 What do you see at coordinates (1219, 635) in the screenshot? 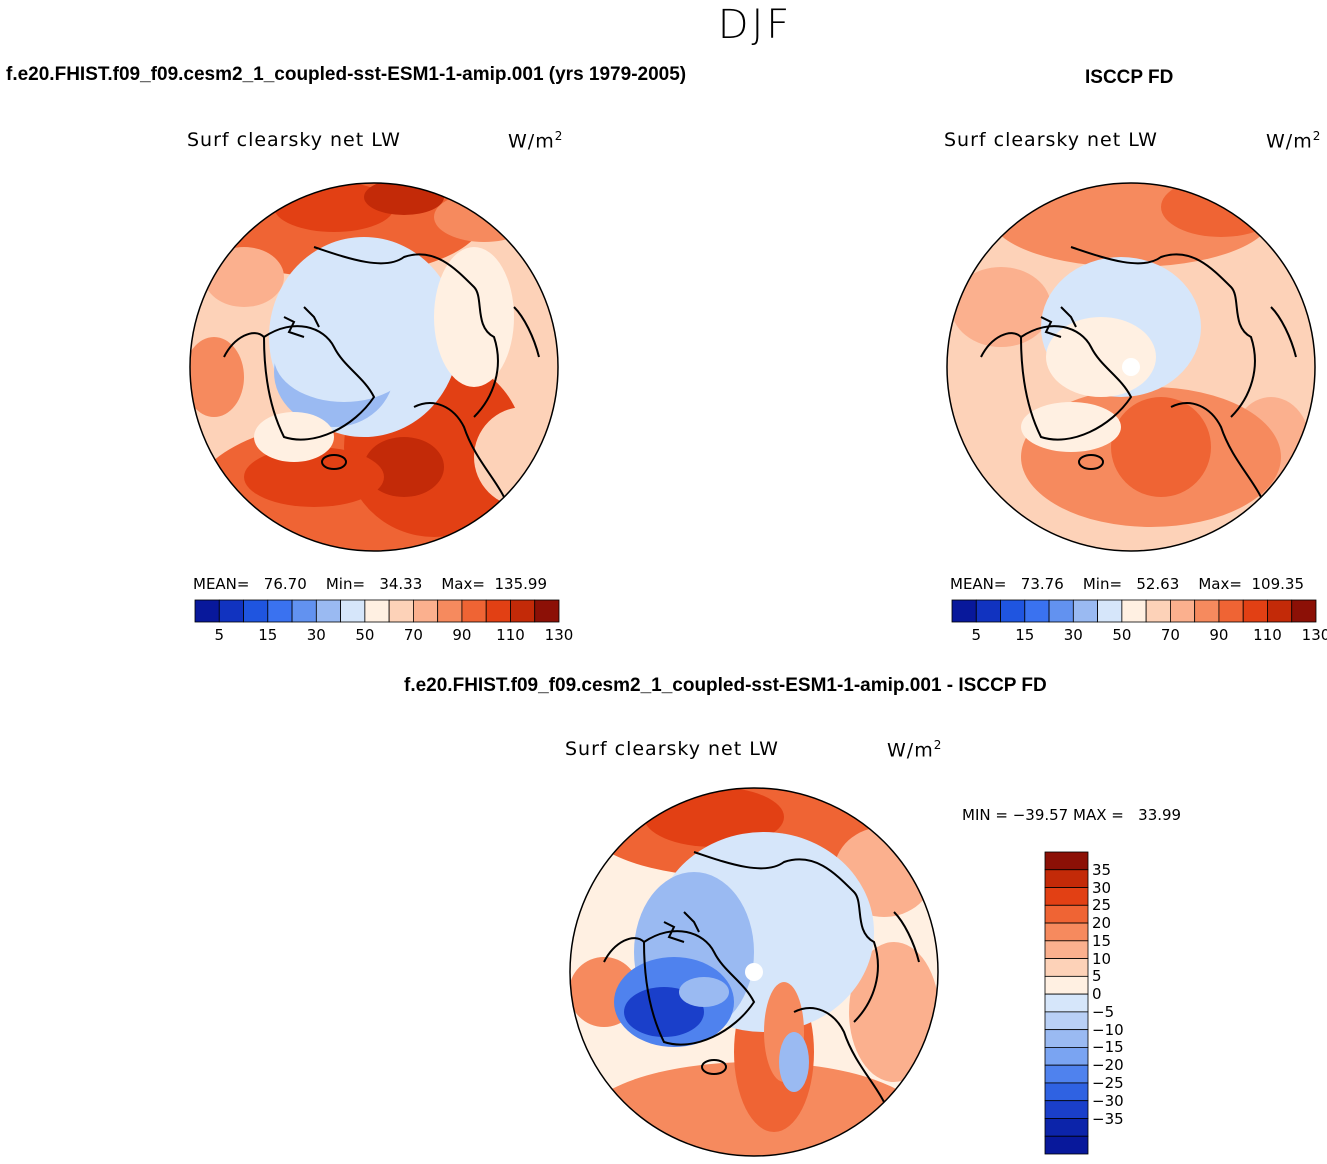
I see `obs-colorbar-tick-label: 90` at bounding box center [1219, 635].